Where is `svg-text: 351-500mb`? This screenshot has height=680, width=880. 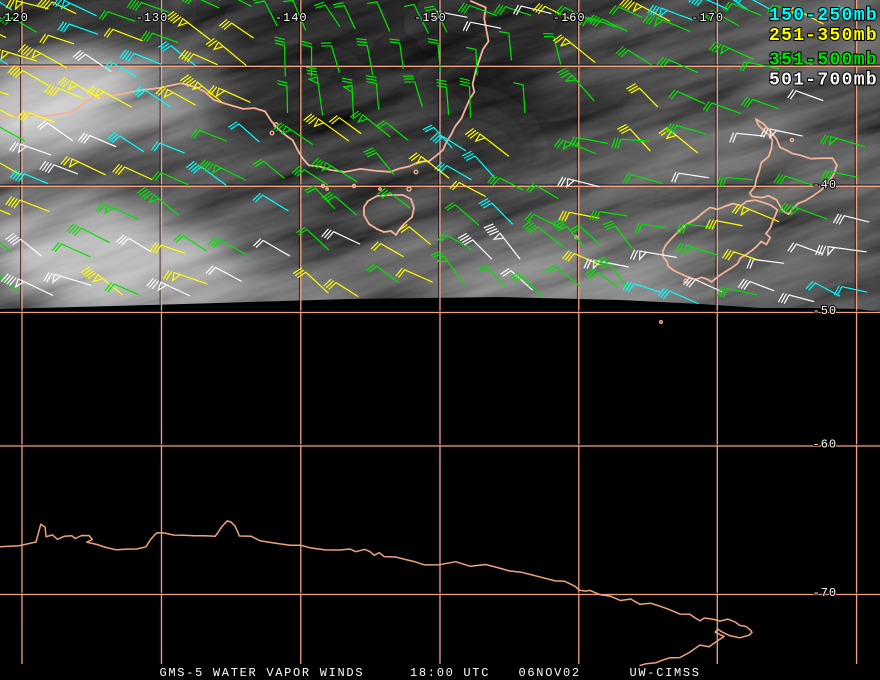 svg-text: 351-500mb is located at coordinates (823, 61).